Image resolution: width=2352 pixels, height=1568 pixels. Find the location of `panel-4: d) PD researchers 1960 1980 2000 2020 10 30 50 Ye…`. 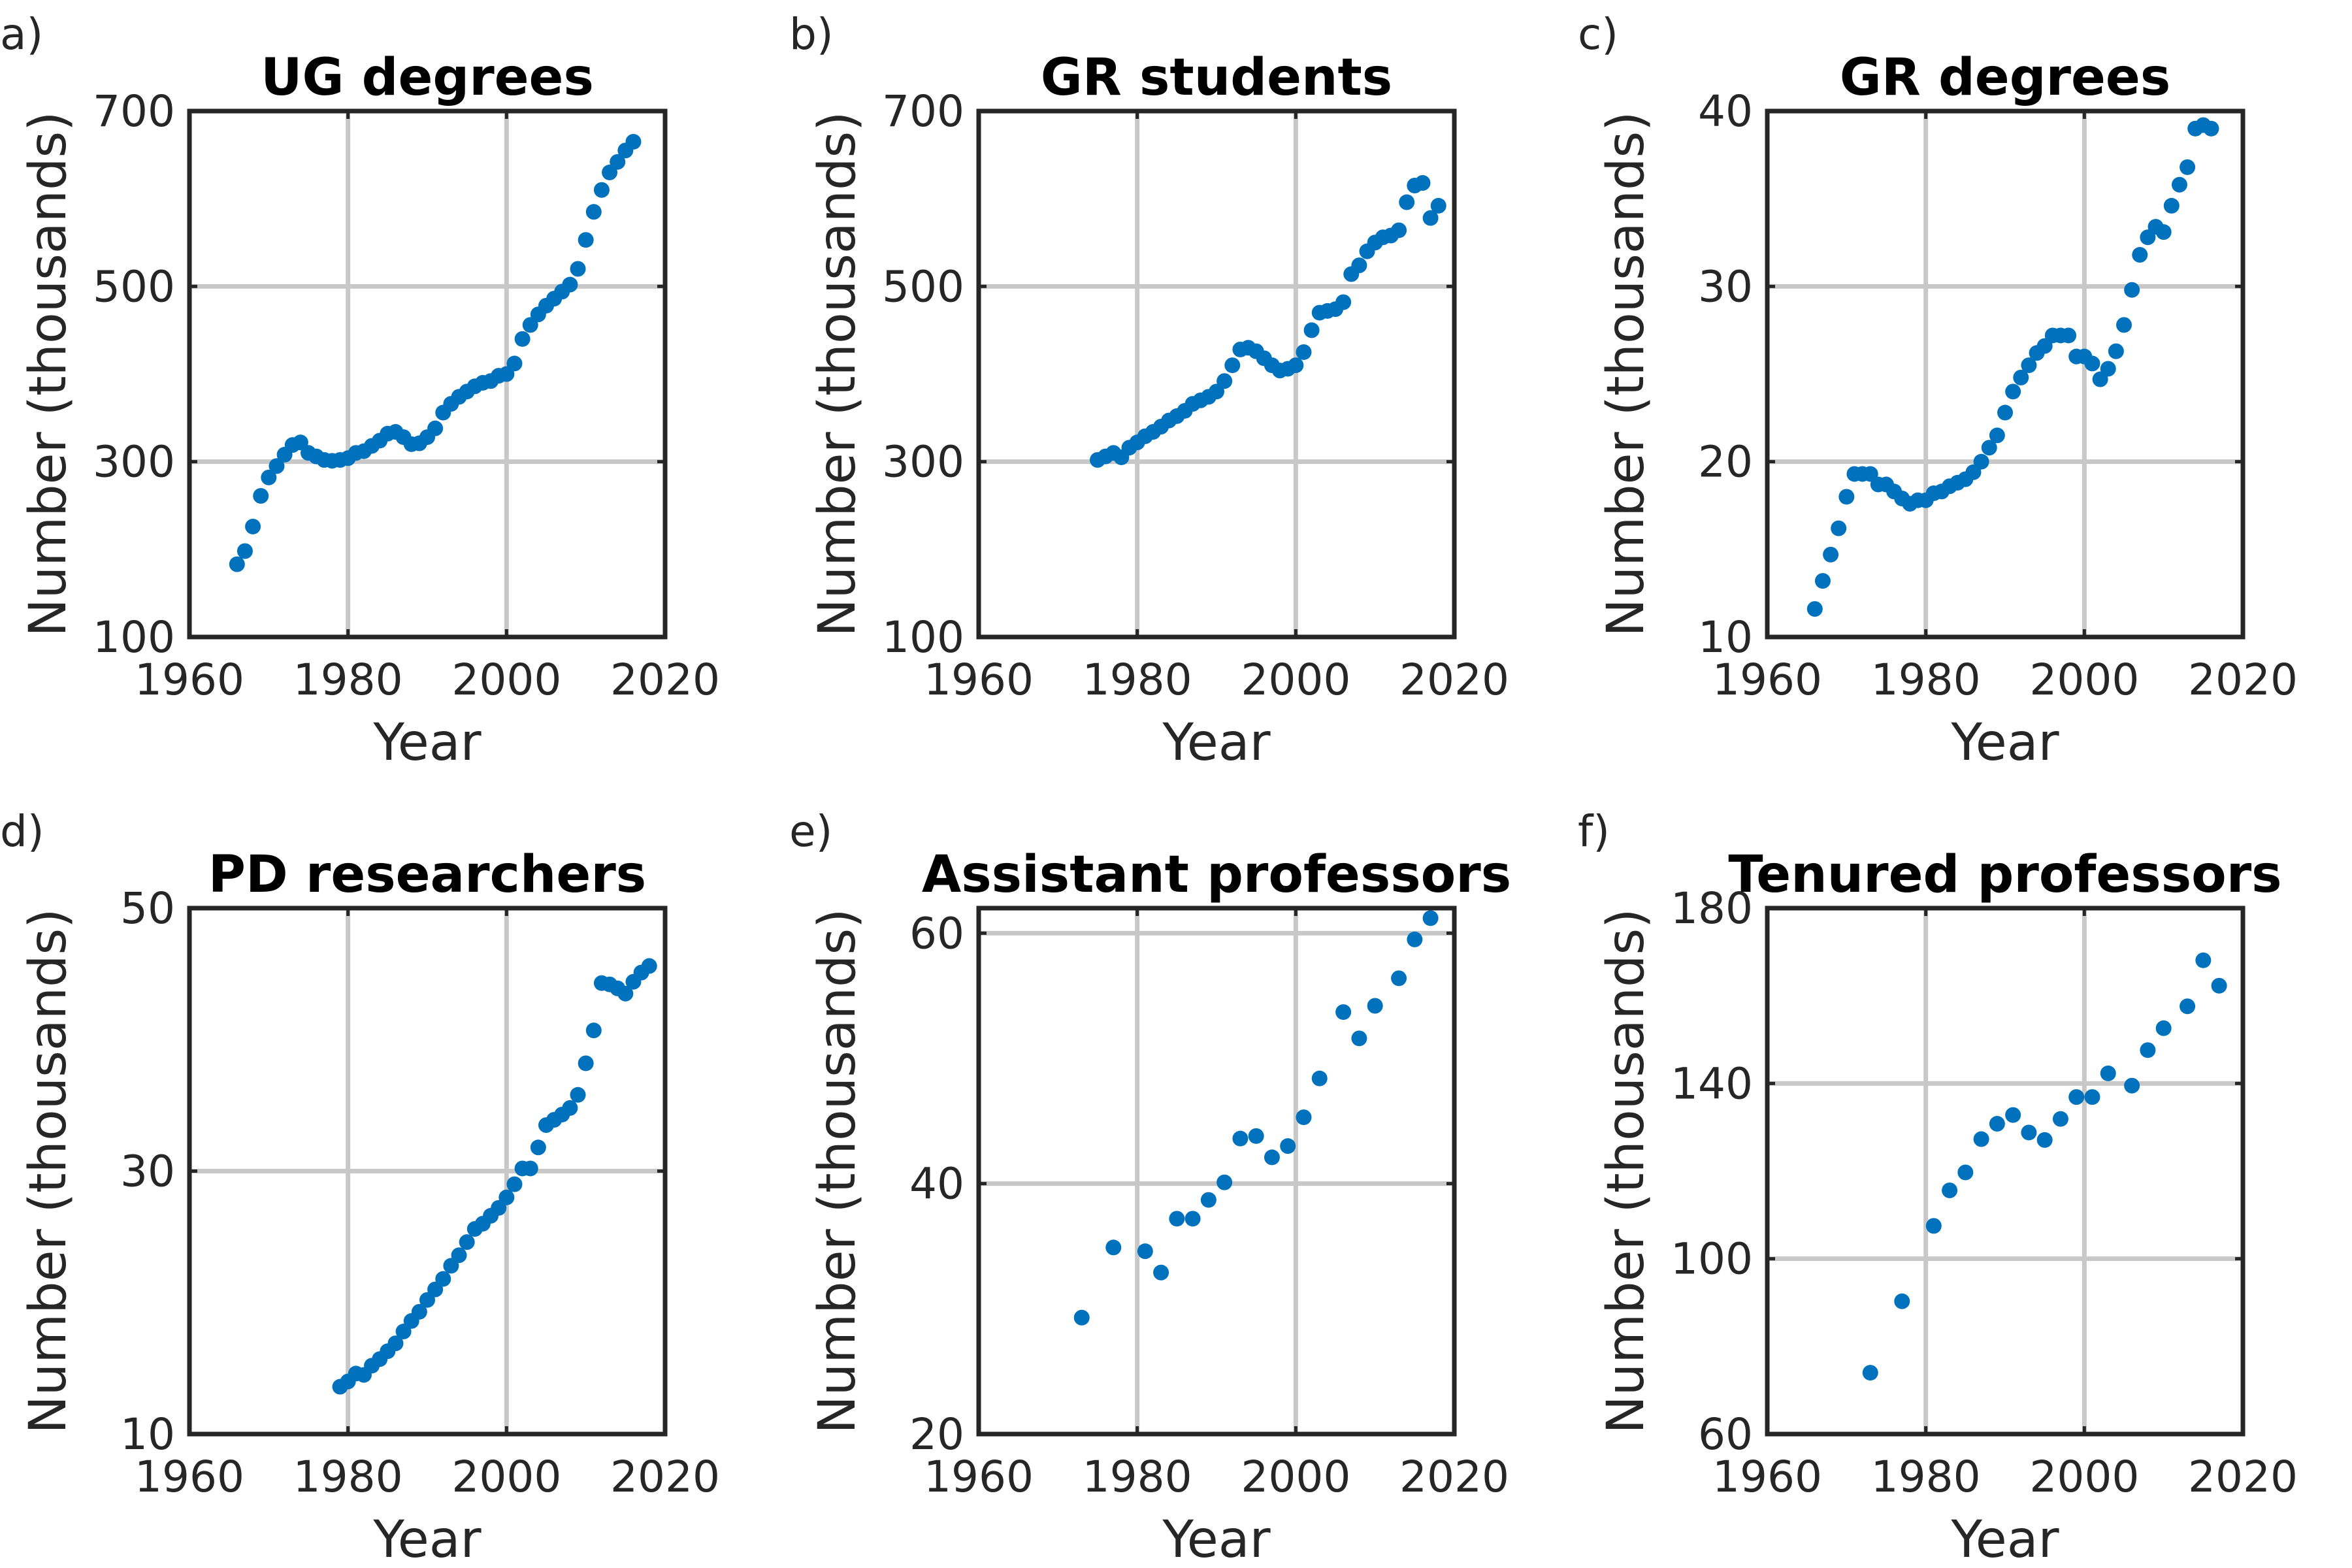

panel-4: d) PD researchers 1960 1980 2000 2020 10 30 50 Ye… is located at coordinates (360, 1187).